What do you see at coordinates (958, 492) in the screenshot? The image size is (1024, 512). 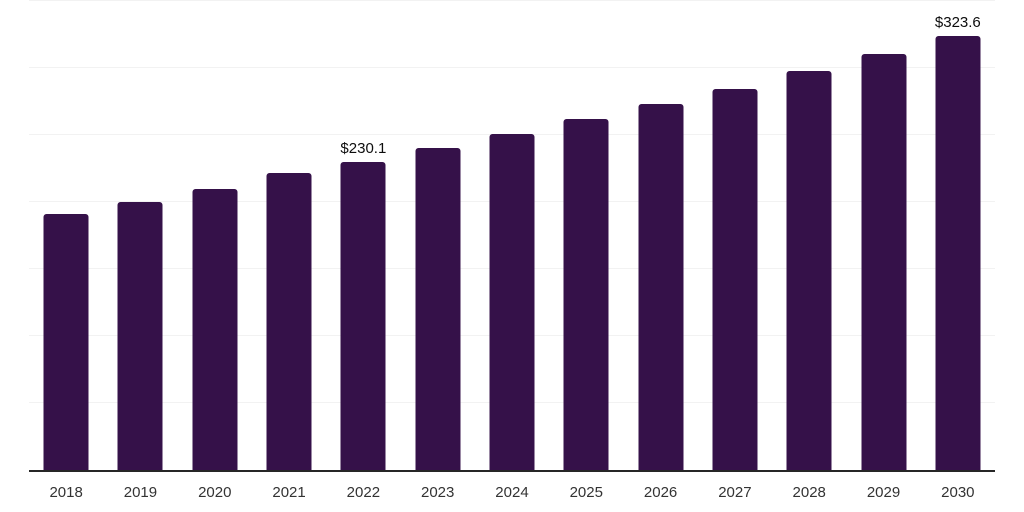 I see `x-tick-2030: 2030` at bounding box center [958, 492].